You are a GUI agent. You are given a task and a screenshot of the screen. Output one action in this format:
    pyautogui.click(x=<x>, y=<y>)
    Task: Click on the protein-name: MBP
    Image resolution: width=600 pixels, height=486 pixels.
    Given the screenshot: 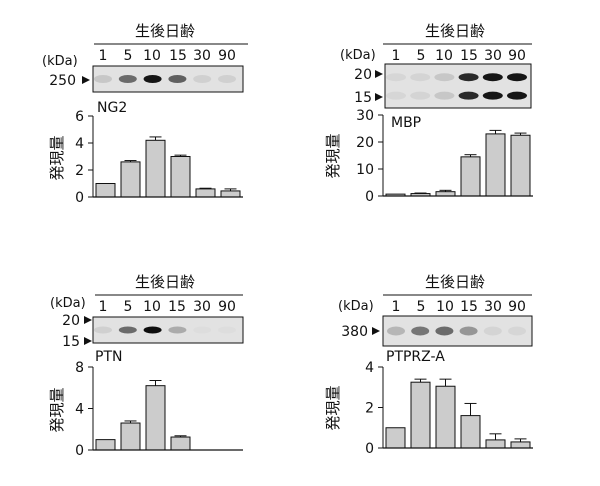 What is the action you would take?
    pyautogui.click(x=406, y=123)
    